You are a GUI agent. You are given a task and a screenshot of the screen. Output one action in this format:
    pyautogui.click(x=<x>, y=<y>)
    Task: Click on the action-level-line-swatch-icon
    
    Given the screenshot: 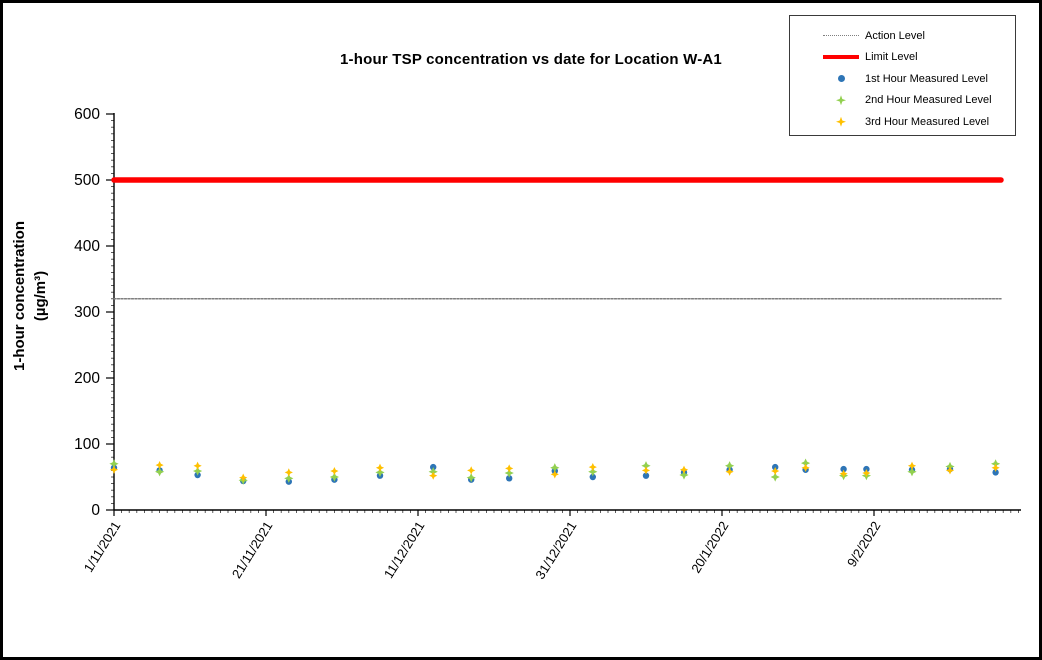 What is the action you would take?
    pyautogui.click(x=841, y=36)
    